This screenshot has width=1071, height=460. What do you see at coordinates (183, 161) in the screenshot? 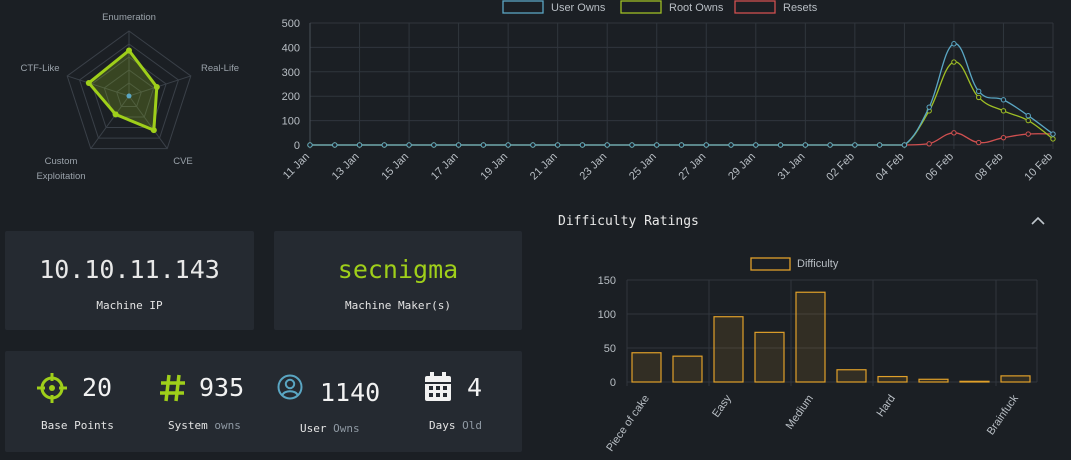
I see `radar-axis-label: CVE` at bounding box center [183, 161].